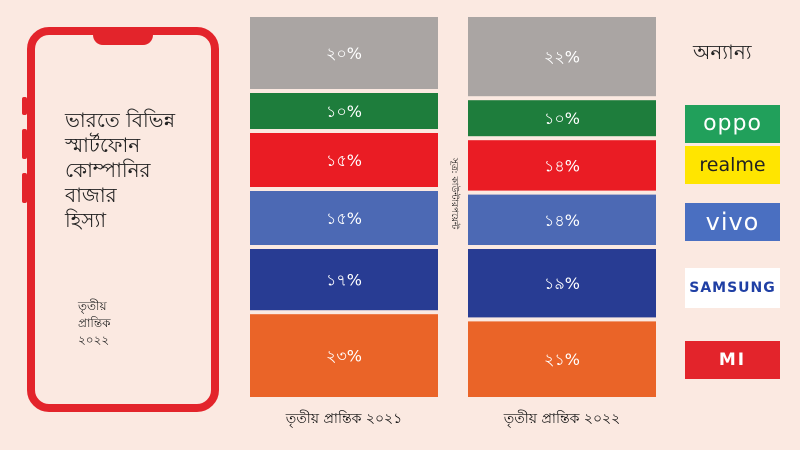  I want to click on period-line: ২০২২, so click(94, 340).